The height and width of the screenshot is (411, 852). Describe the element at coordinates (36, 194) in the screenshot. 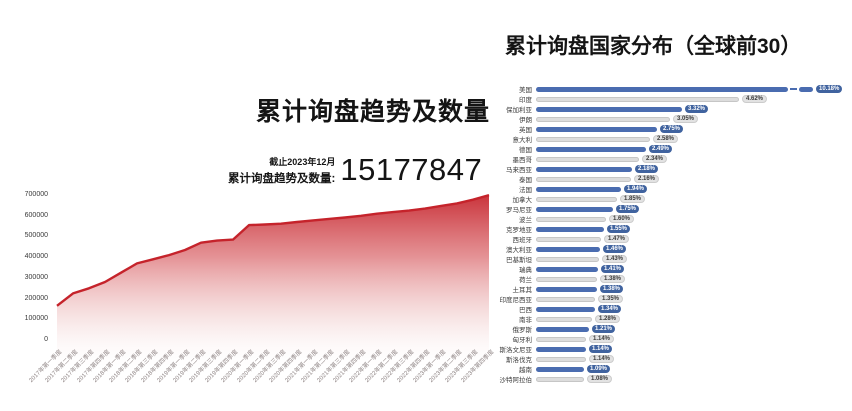

I see `y-tick-label: 700000` at that location.